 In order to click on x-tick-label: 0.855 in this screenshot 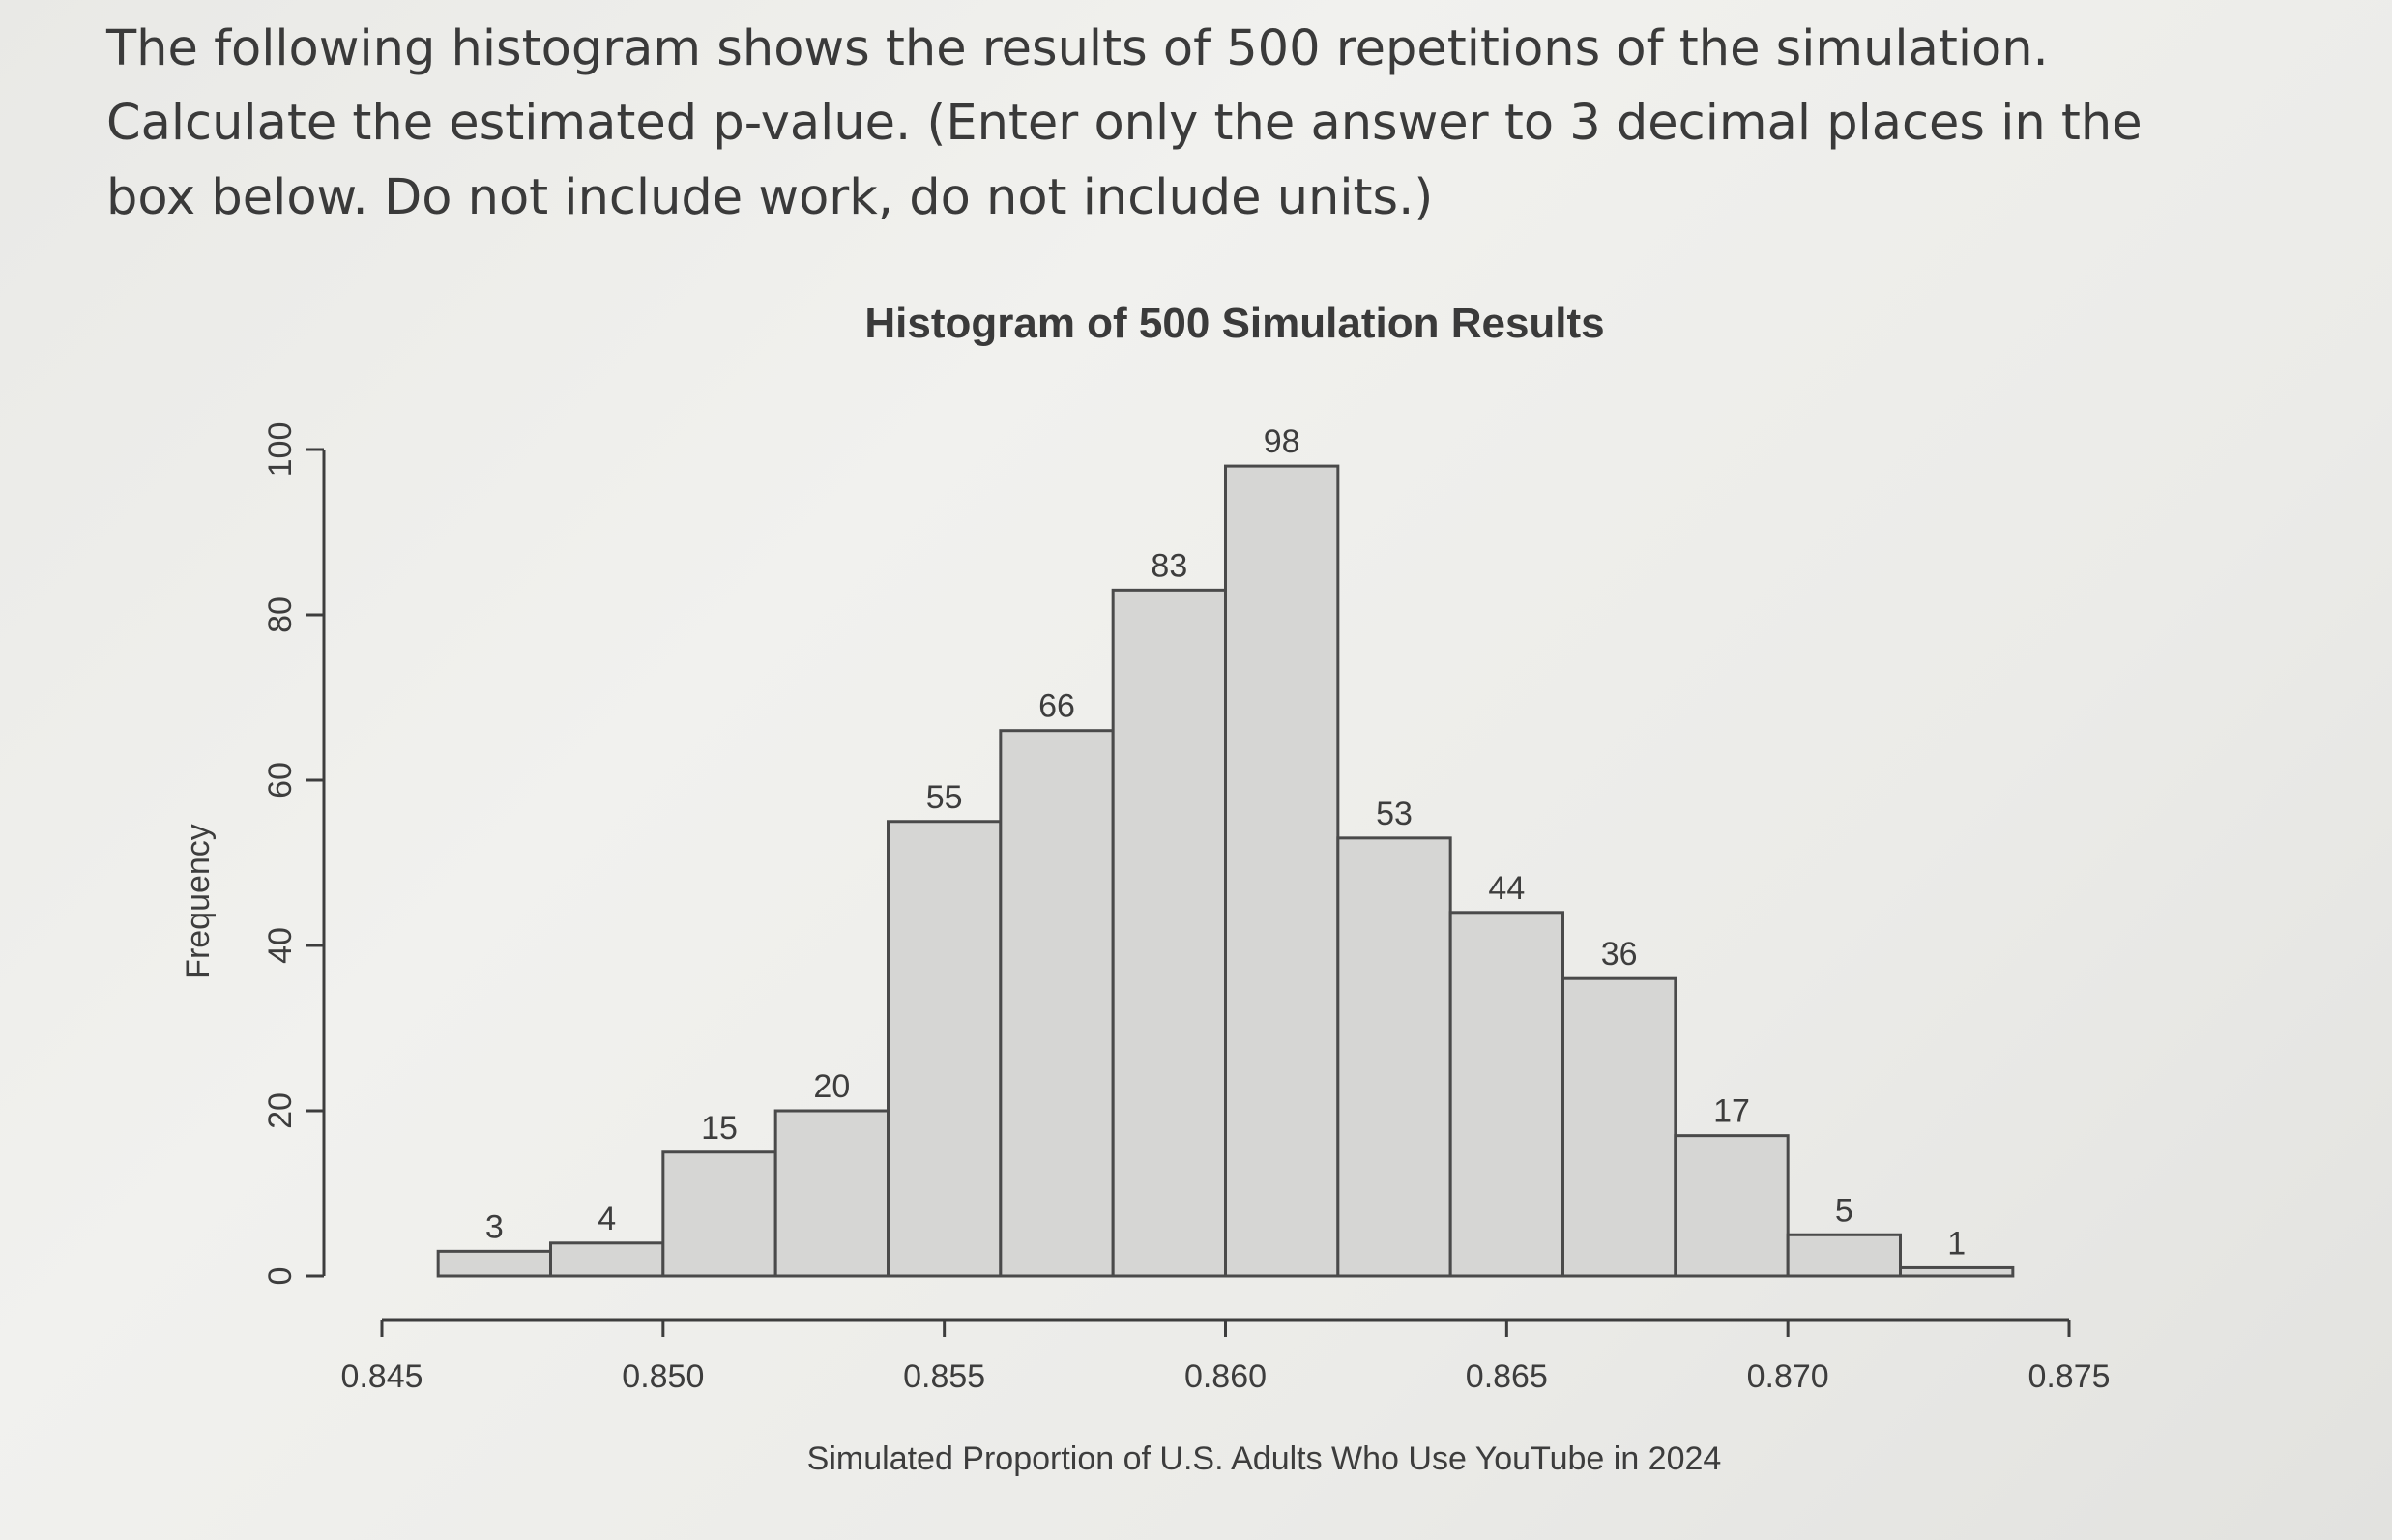, I will do `click(944, 1376)`.